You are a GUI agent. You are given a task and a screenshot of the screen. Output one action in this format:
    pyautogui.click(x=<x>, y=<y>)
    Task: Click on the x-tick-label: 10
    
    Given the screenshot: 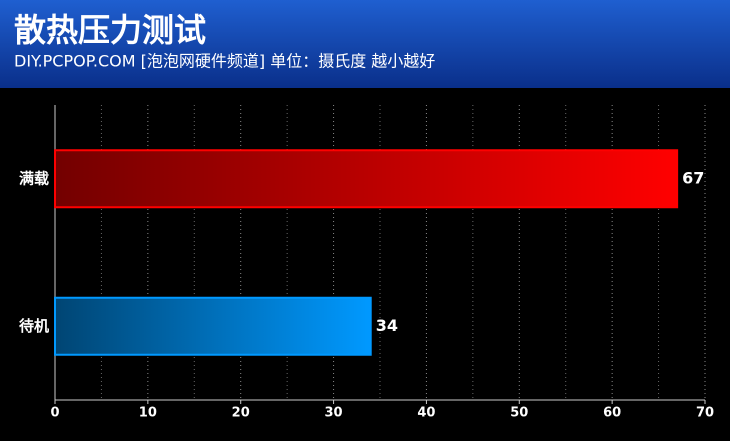 What is the action you would take?
    pyautogui.click(x=148, y=413)
    